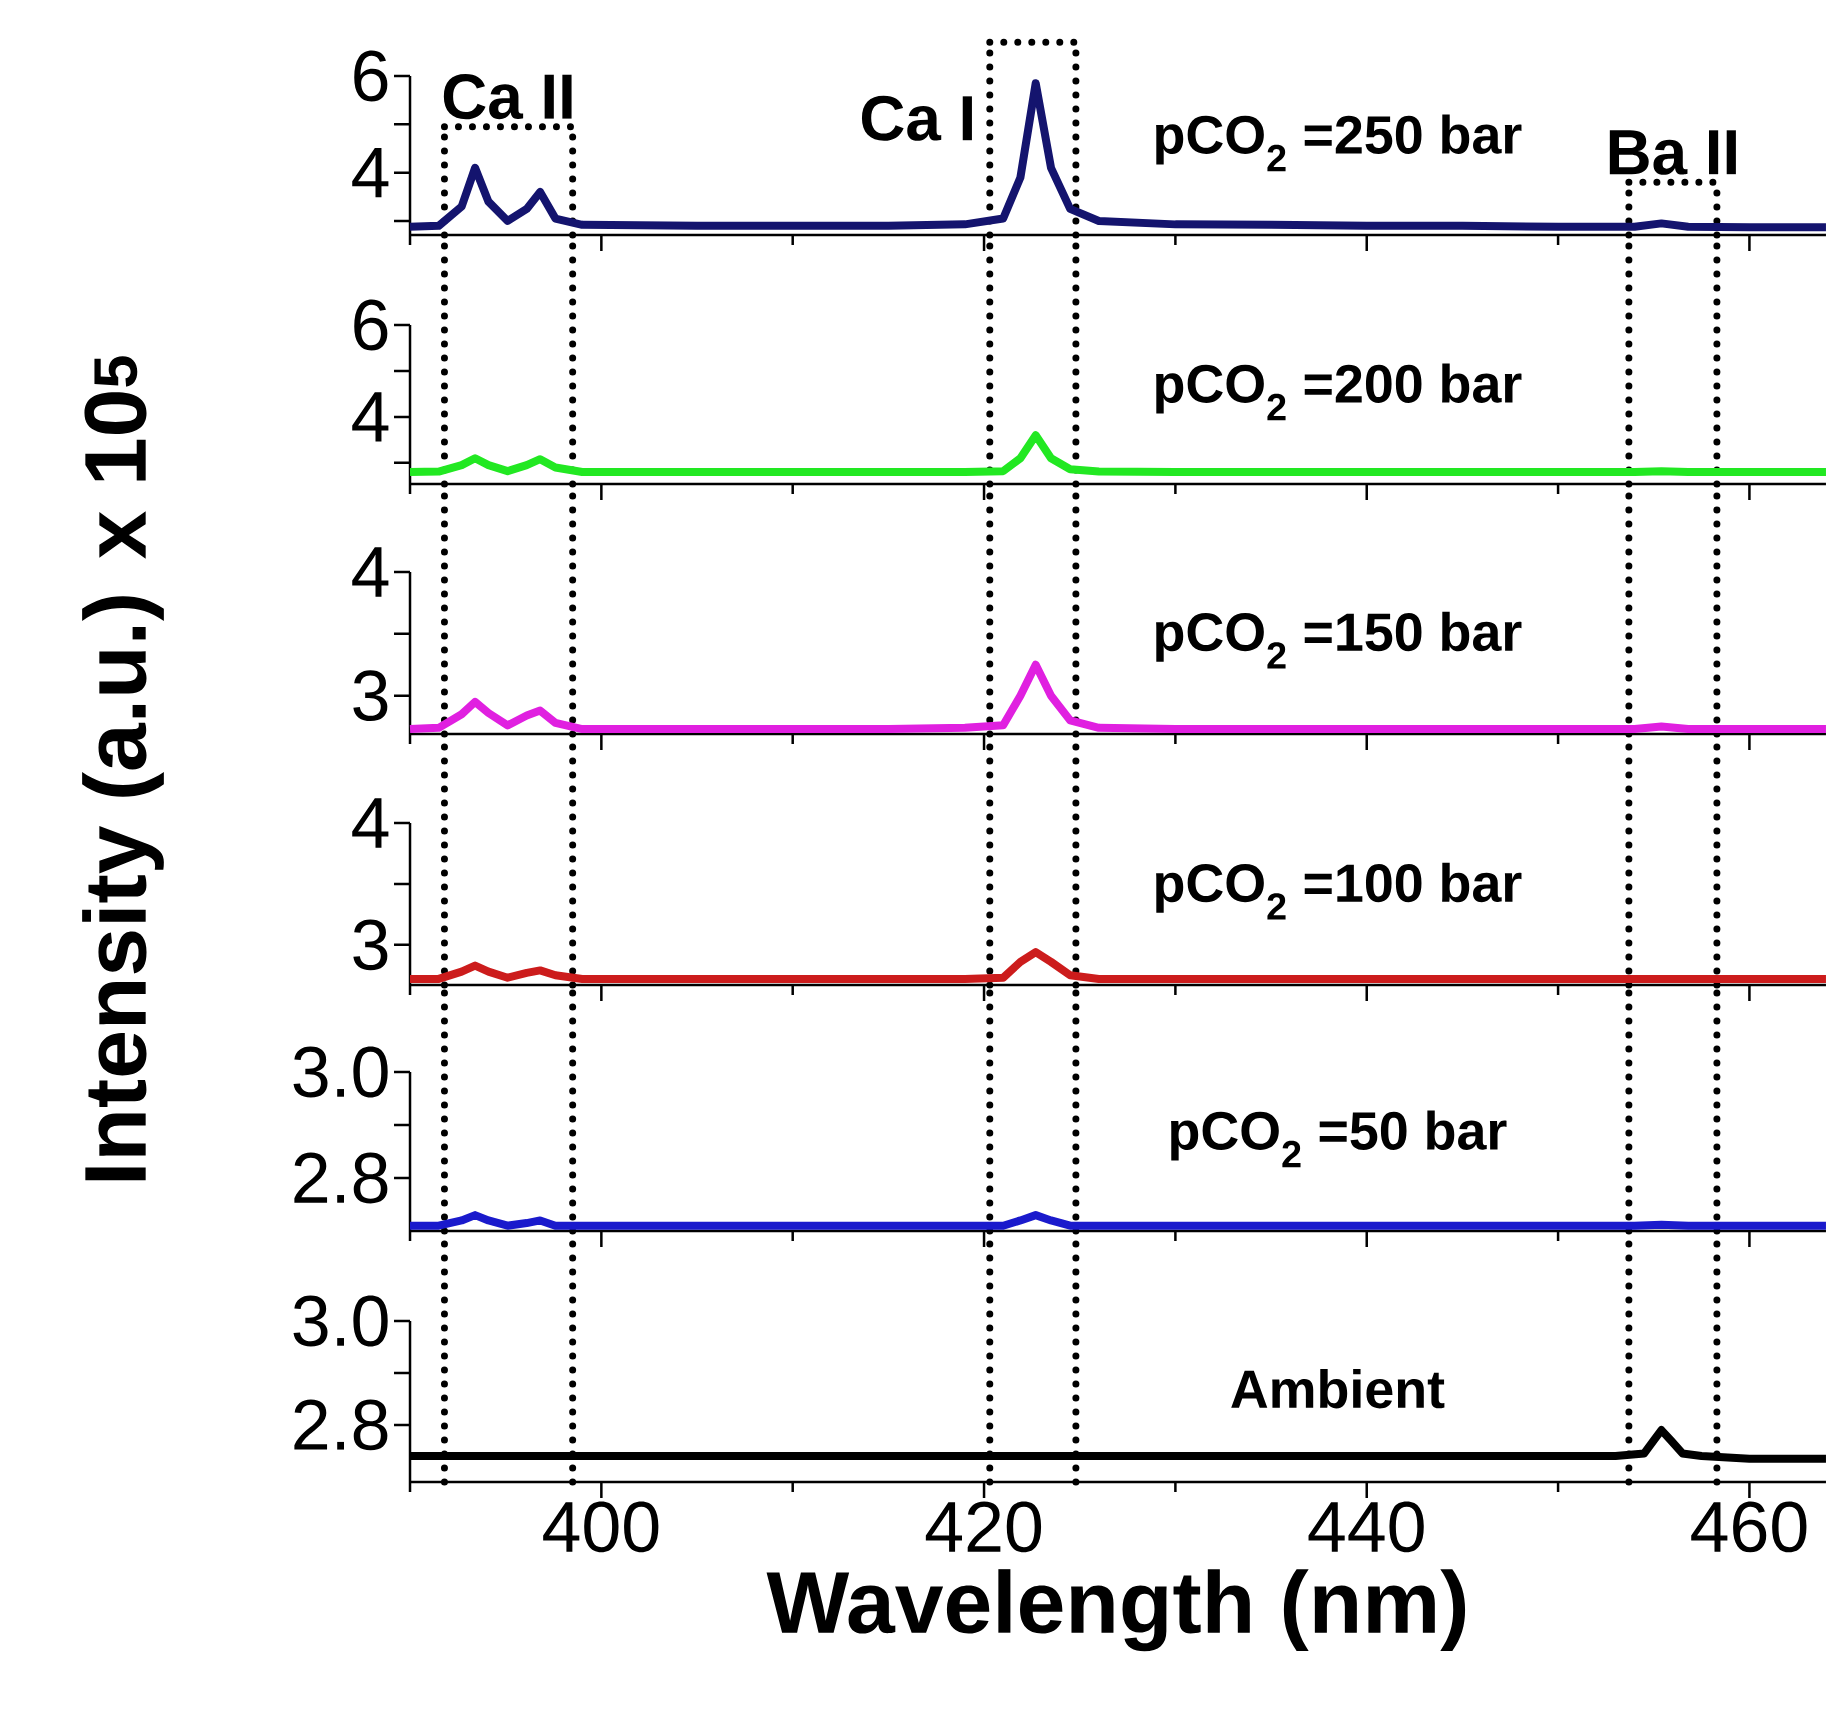  I want to click on x-axis-title: Wavelength (nm), so click(1116, 1610).